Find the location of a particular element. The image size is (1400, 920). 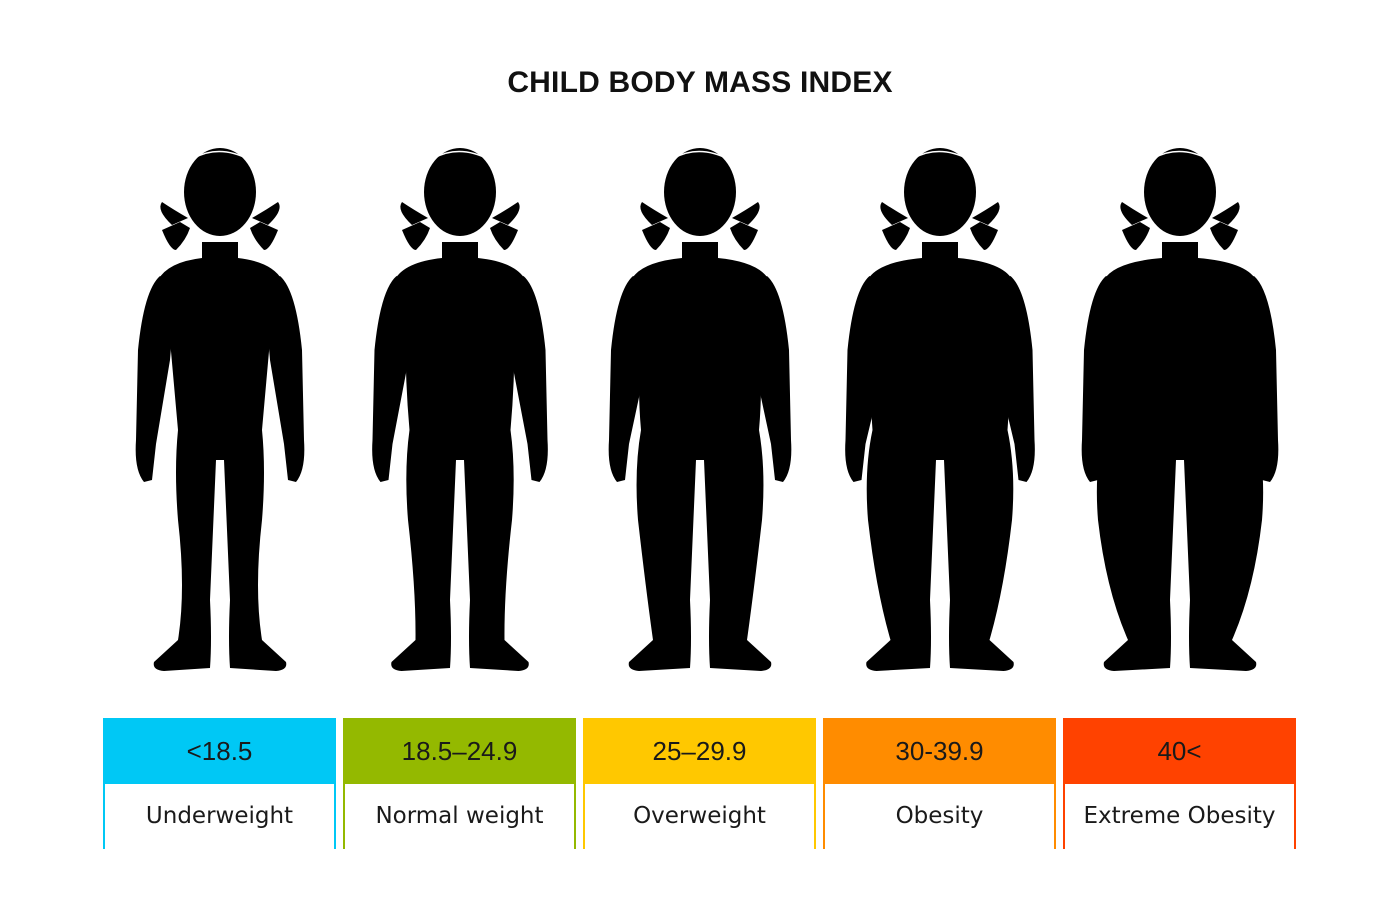

bmi-card-normal-weight: 18.5–24.9 Normal weight is located at coordinates (459, 783).